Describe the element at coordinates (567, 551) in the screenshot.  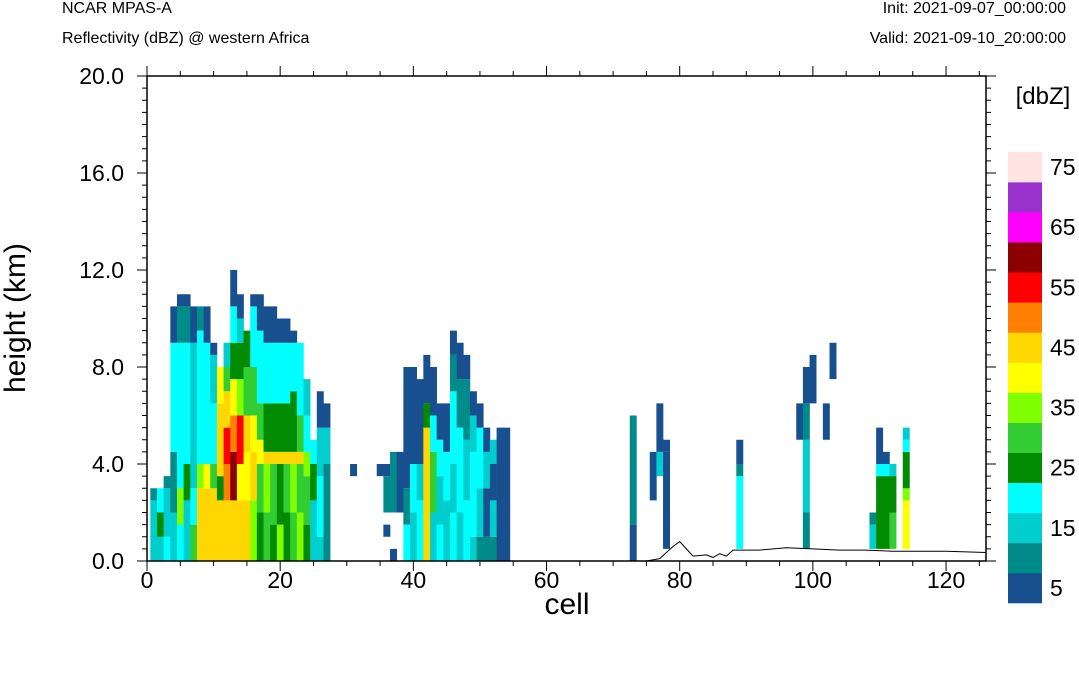
I see `terrain-line` at that location.